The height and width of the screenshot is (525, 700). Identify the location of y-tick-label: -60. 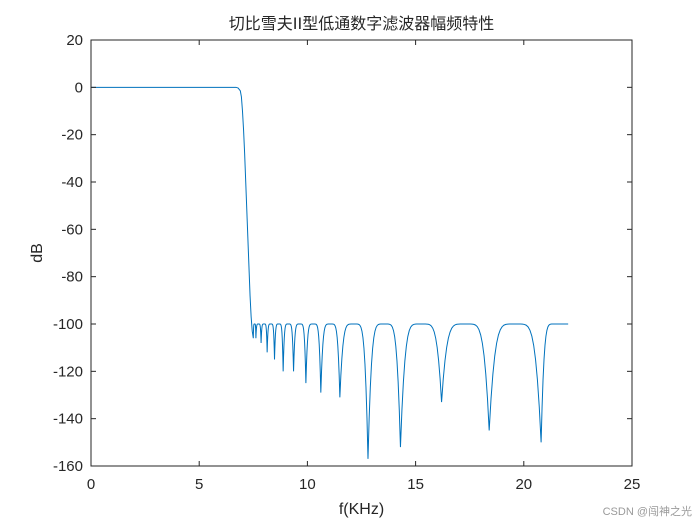
(72, 229).